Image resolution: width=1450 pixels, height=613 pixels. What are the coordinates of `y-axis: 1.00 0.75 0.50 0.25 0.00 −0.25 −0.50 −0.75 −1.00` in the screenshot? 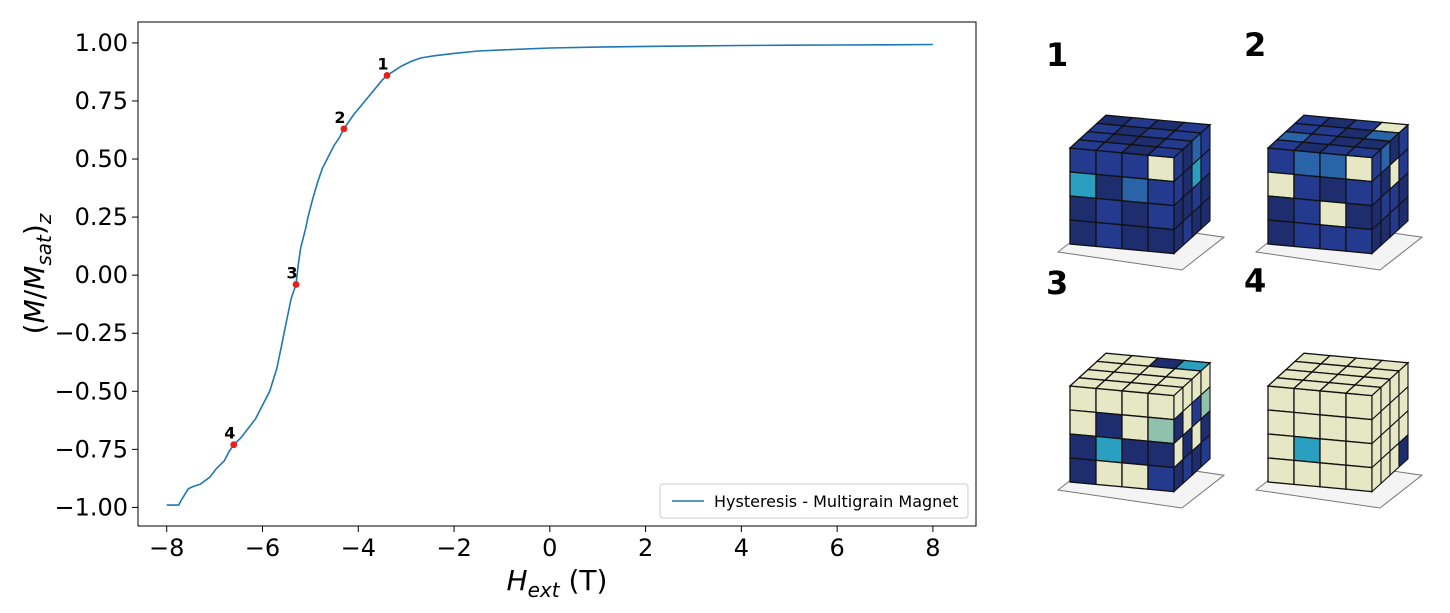 It's located at (96, 275).